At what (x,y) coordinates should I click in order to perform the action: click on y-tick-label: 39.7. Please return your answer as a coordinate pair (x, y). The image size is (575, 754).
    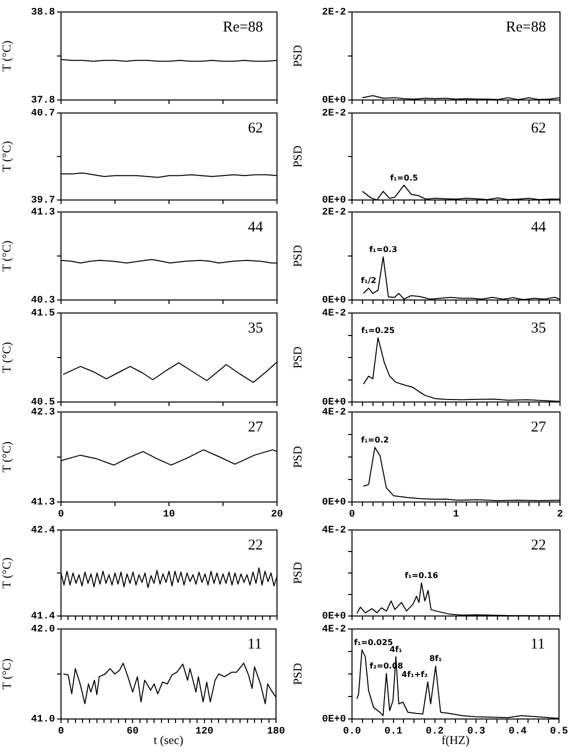
    Looking at the image, I should click on (42, 201).